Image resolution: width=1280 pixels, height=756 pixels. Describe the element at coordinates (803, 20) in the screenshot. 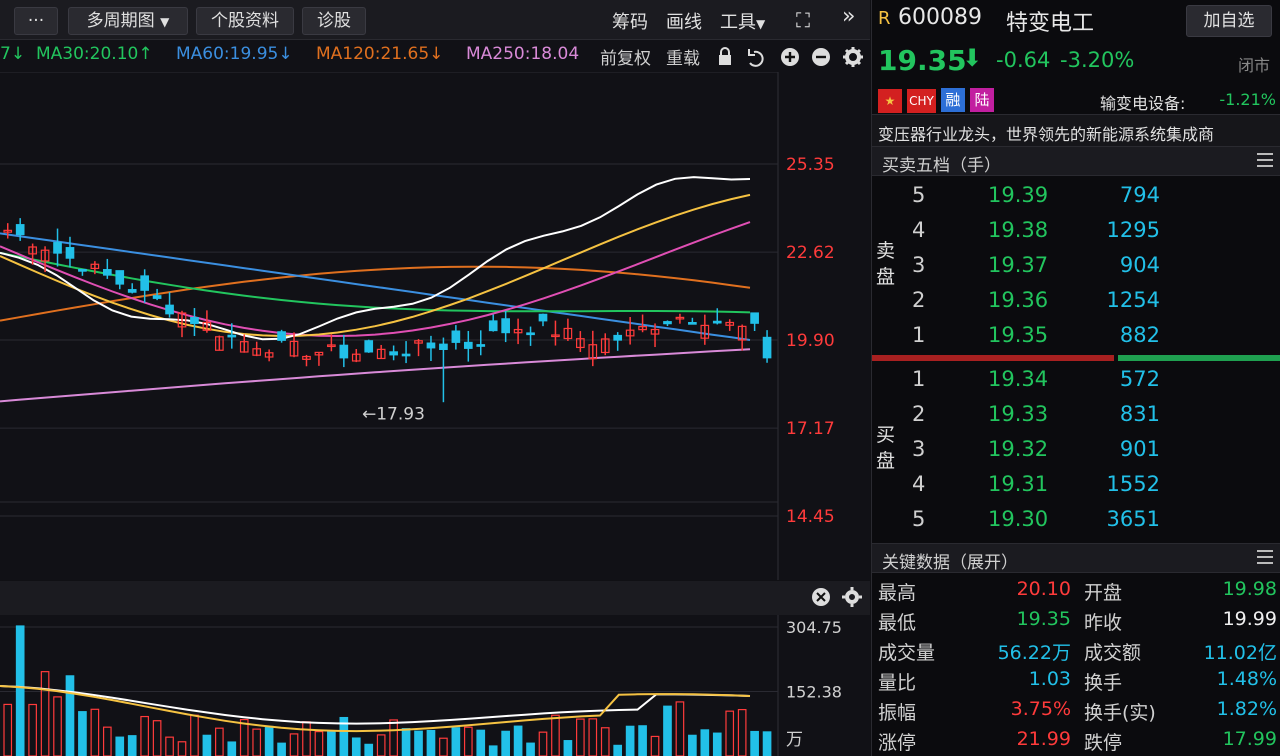

I see `fullscreen-icon: ⛶` at that location.